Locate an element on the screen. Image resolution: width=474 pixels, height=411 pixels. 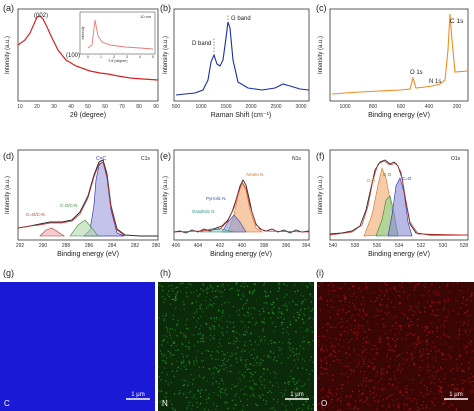
panel-b-xtick: 500 is located at coordinates (176, 107).